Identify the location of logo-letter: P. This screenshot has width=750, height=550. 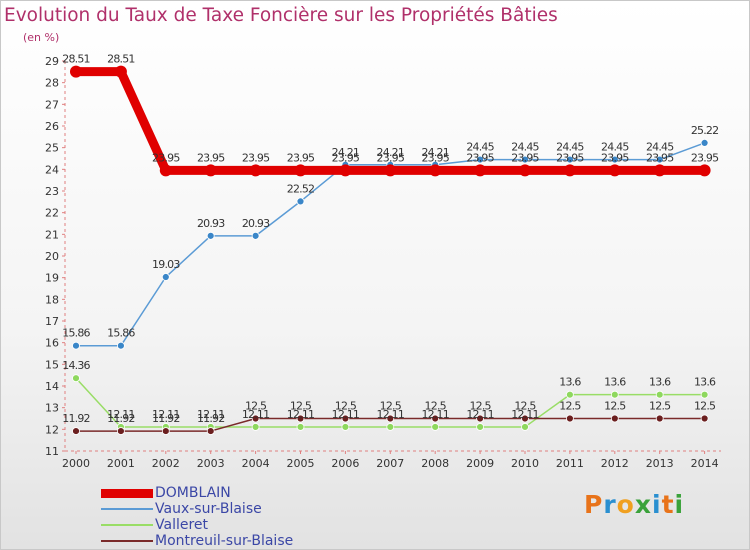
(594, 504).